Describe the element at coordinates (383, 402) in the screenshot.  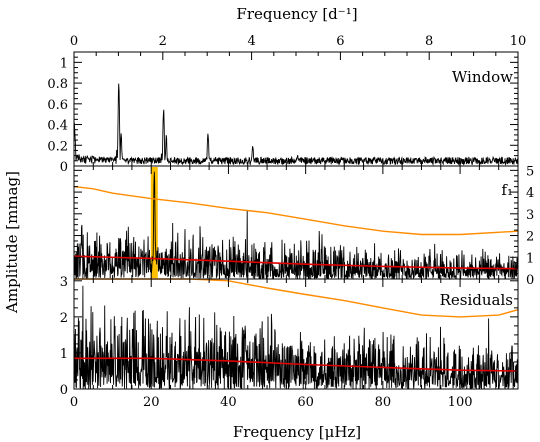
I see `bottom-x-tick-label: 80` at that location.